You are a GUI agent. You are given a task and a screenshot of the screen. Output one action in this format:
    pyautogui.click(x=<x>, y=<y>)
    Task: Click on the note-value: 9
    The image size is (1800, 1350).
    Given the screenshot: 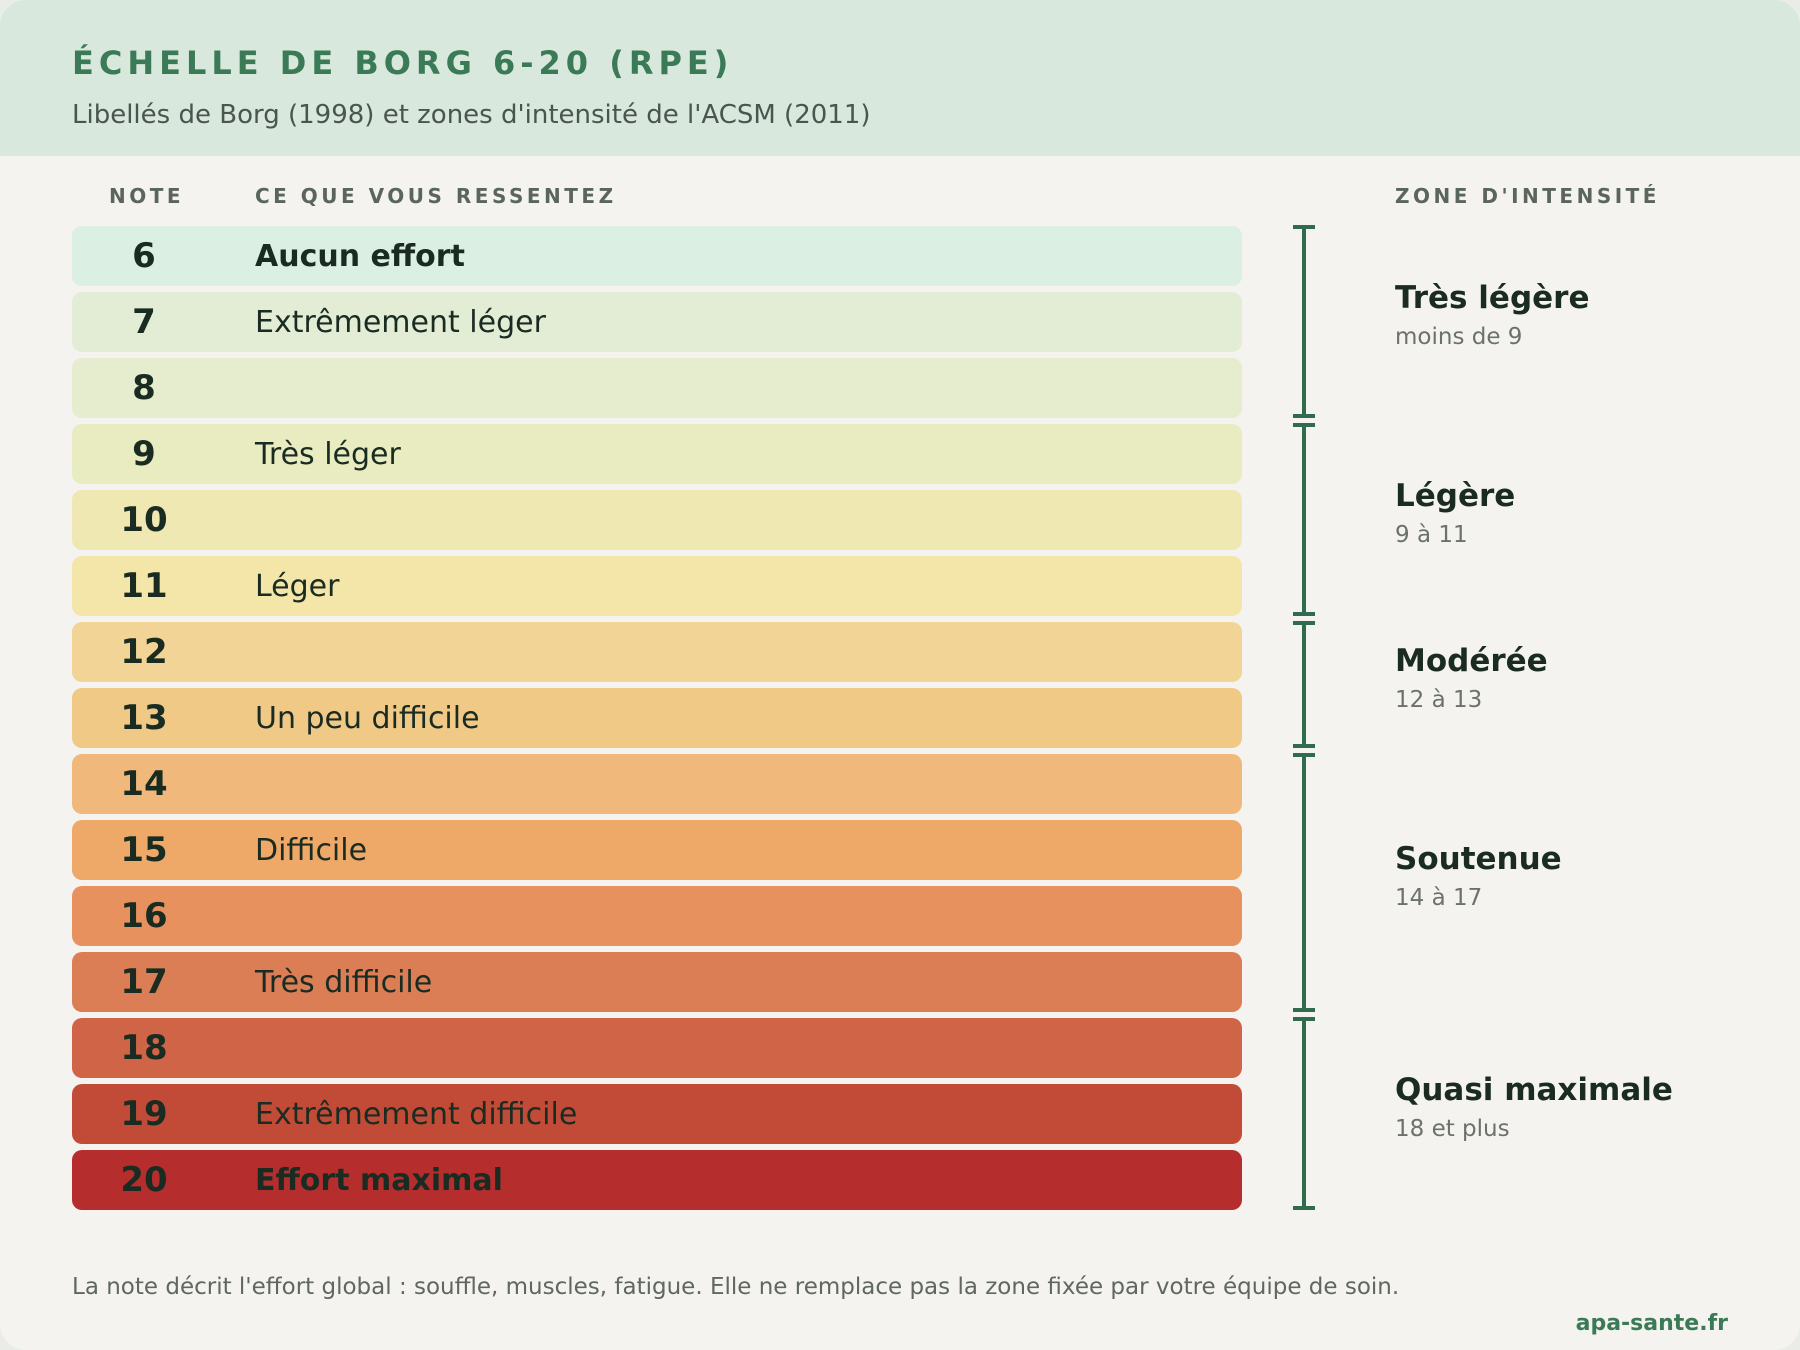 What is the action you would take?
    pyautogui.click(x=144, y=454)
    